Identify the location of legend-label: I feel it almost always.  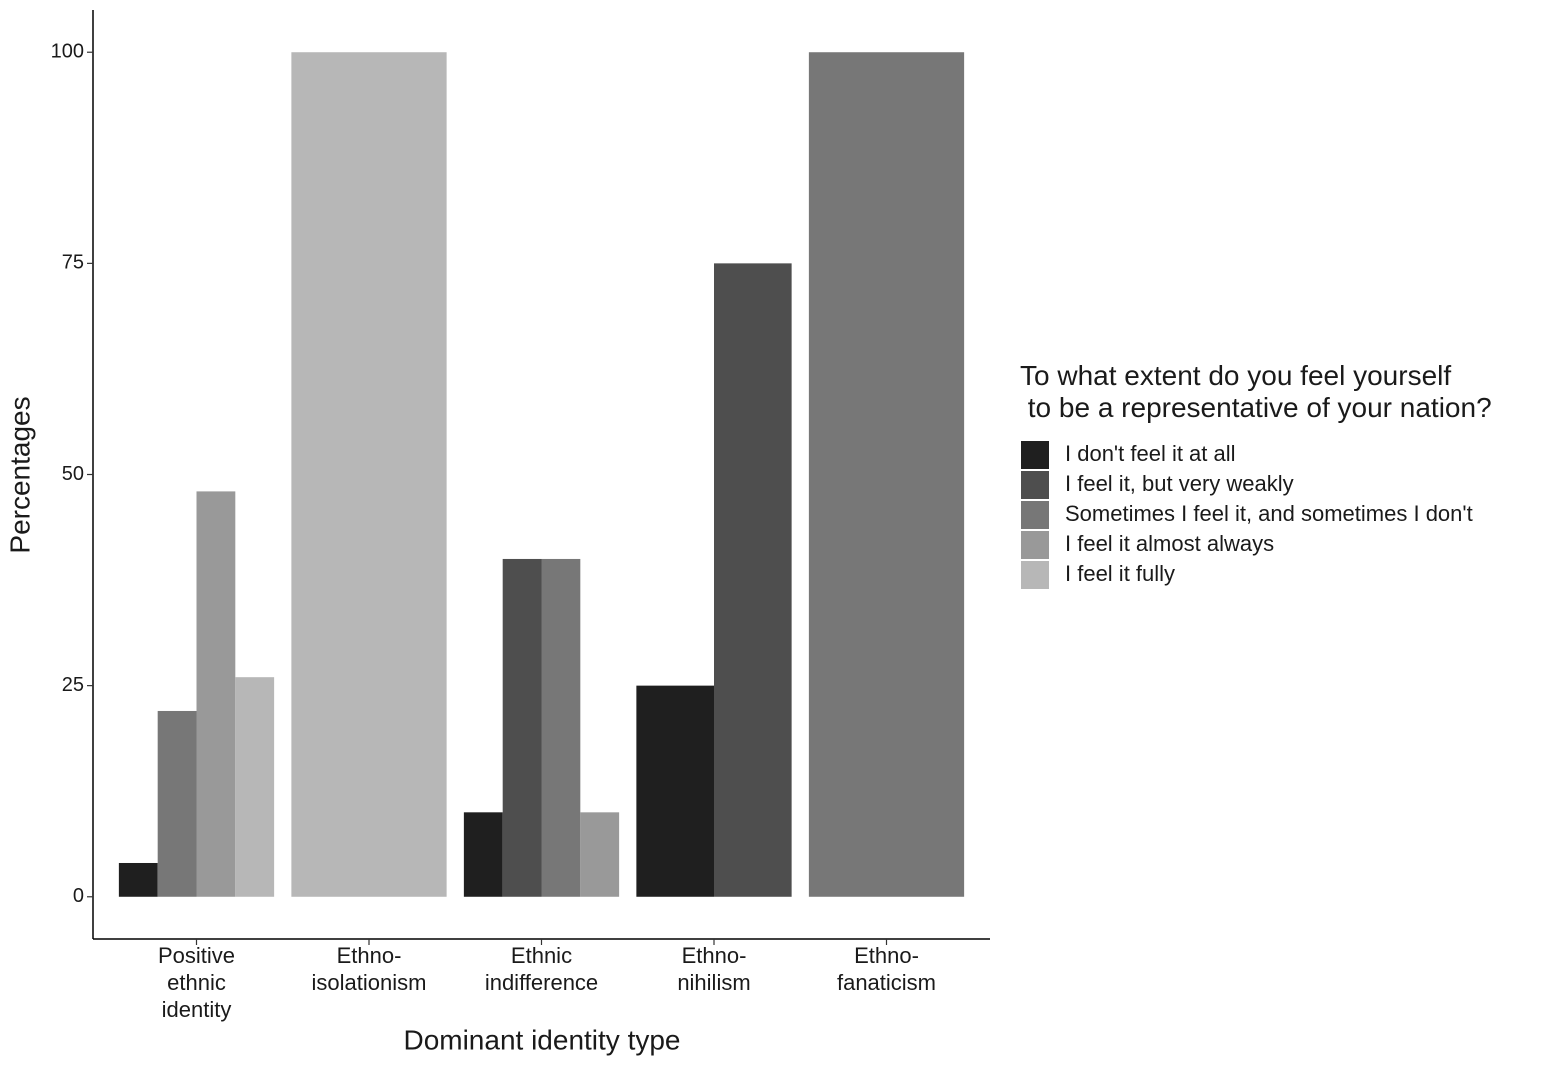
(1169, 543).